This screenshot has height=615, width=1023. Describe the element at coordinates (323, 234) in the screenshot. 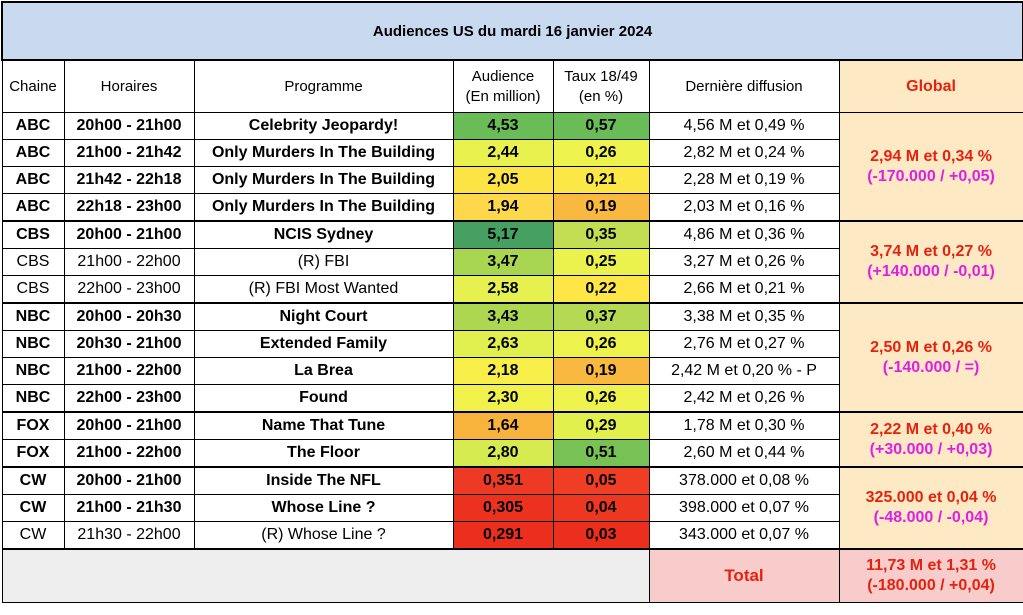

I see `cell-programme: NCIS Sydney` at that location.